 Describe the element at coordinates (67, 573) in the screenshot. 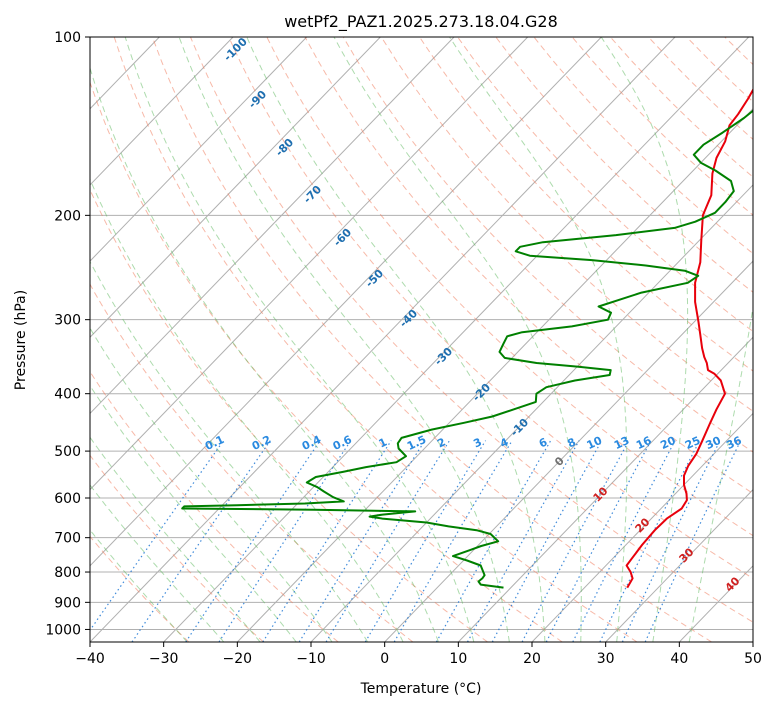

I see `y-tick-label: 800` at that location.